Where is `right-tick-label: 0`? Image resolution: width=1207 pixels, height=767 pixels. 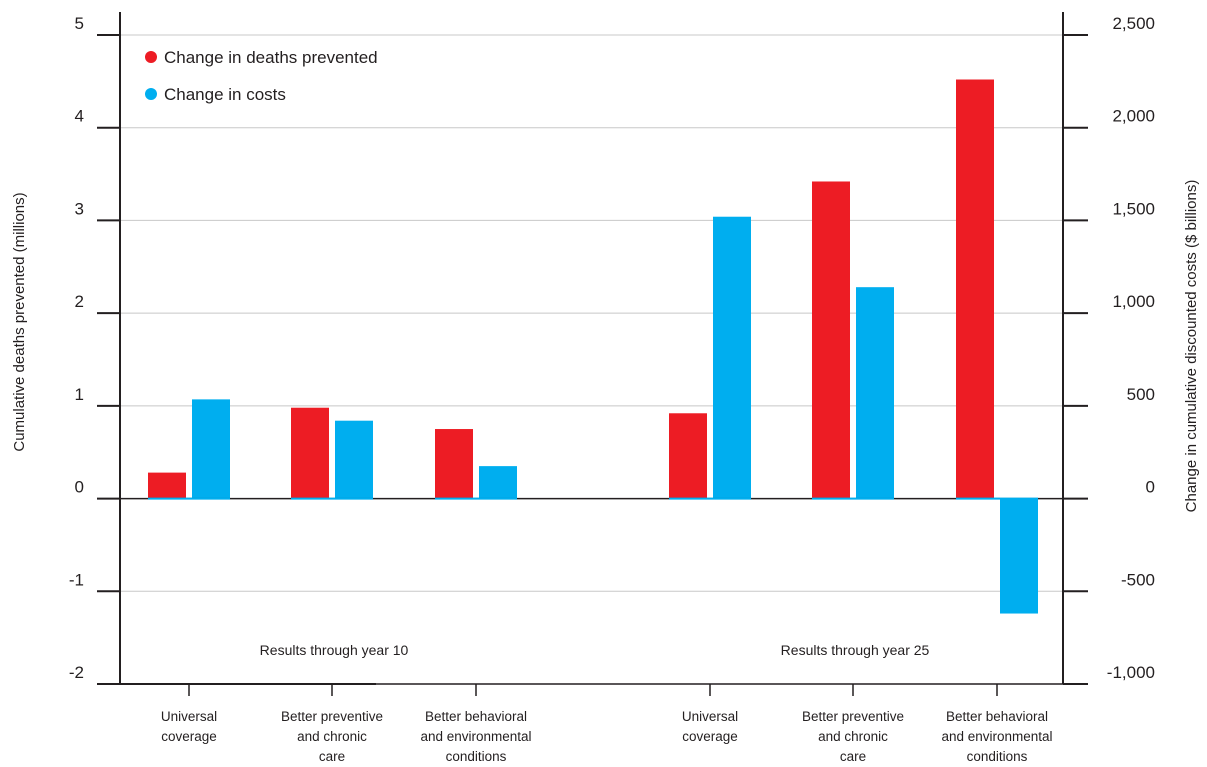 right-tick-label: 0 is located at coordinates (1150, 487).